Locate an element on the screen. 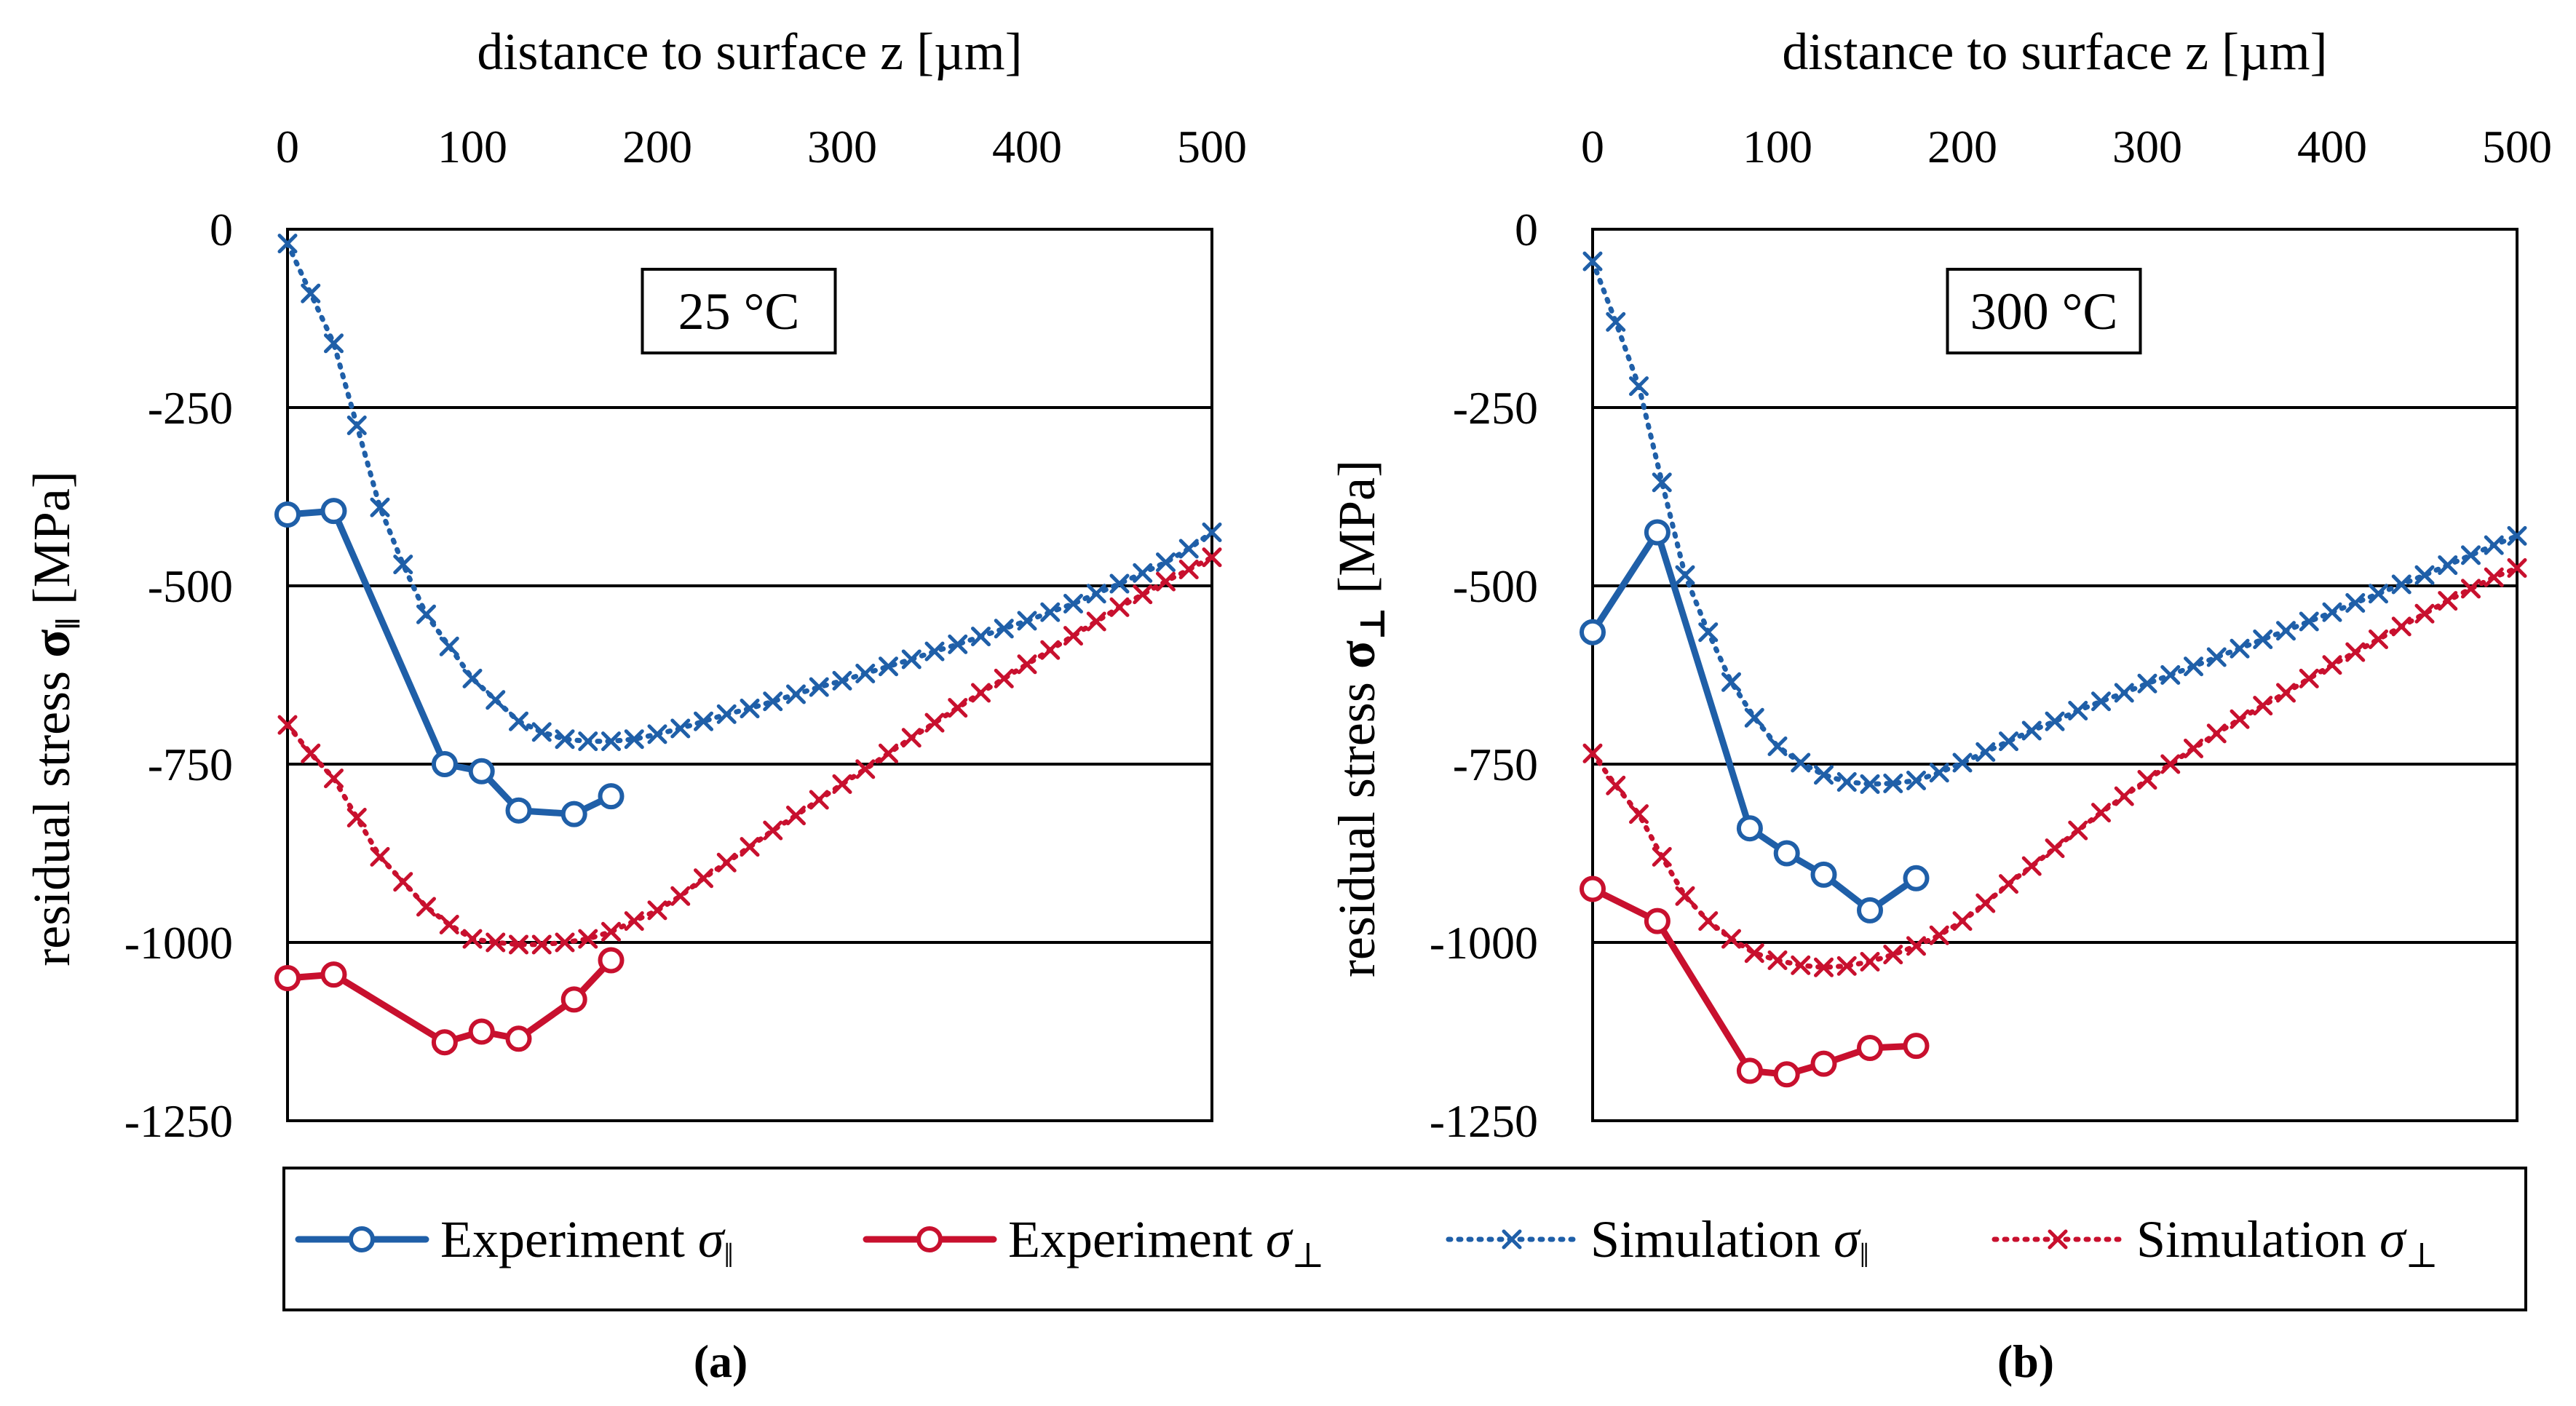  legend-item-2-symbol: σ is located at coordinates (1847, 1239).